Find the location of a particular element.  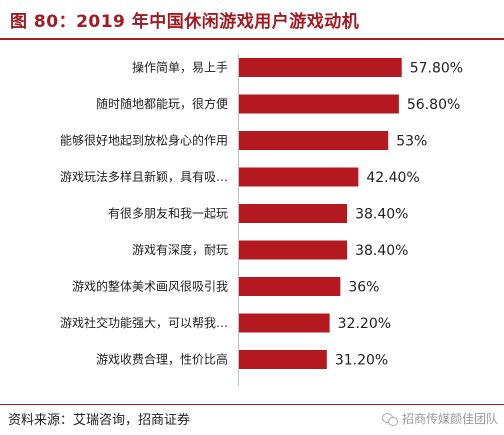

category-label: 有很多朋友和我一起玩 is located at coordinates (168, 214).